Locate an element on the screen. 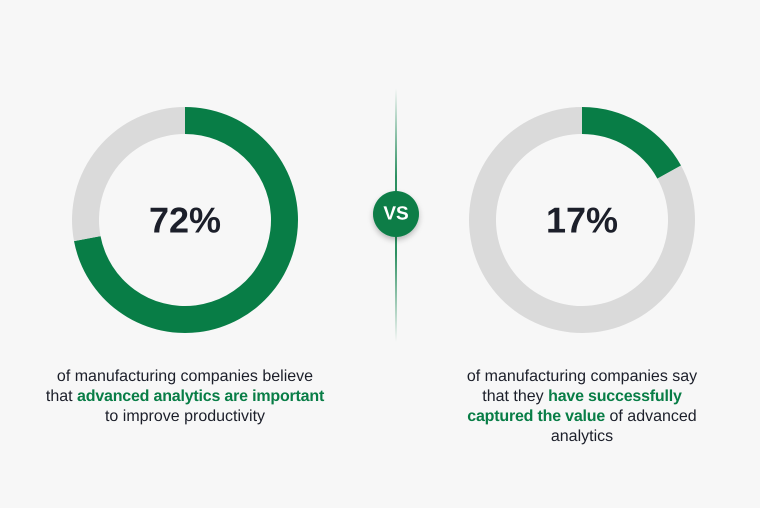 The height and width of the screenshot is (508, 760). text: to improve productivity is located at coordinates (185, 416).